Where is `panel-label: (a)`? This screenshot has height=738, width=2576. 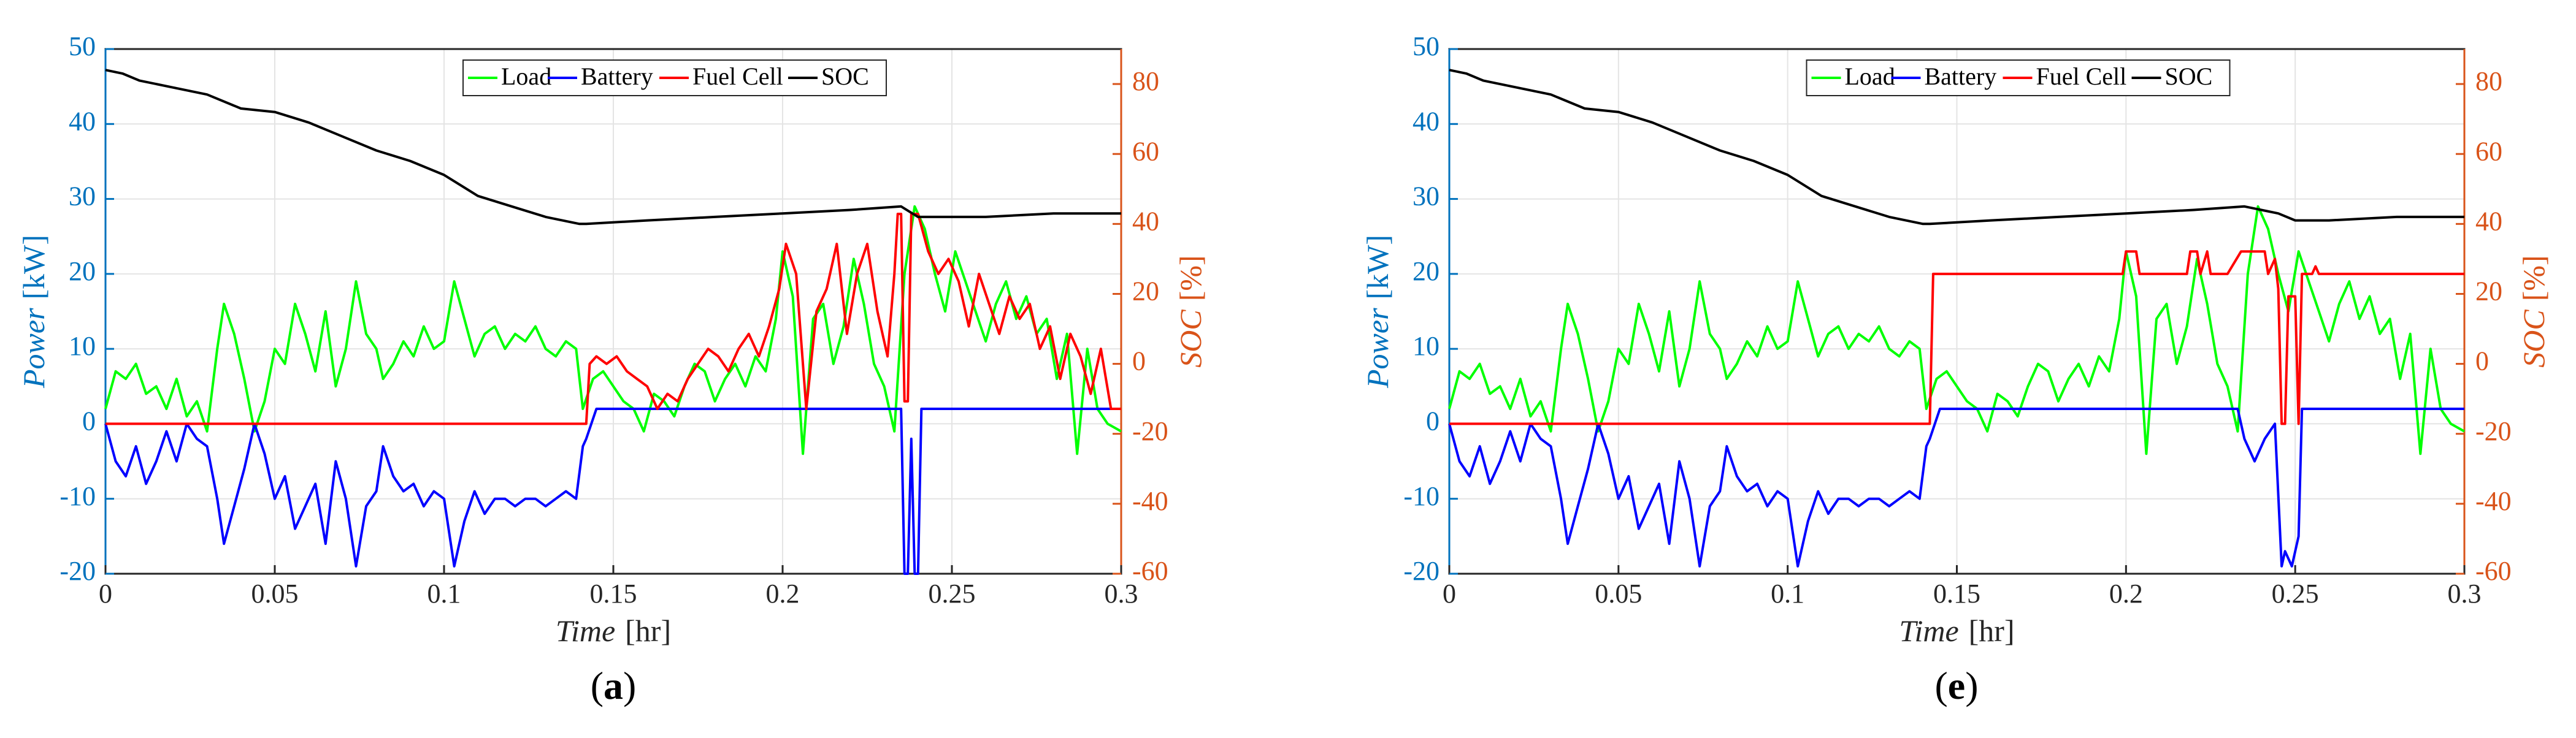
panel-label: (a) is located at coordinates (614, 685).